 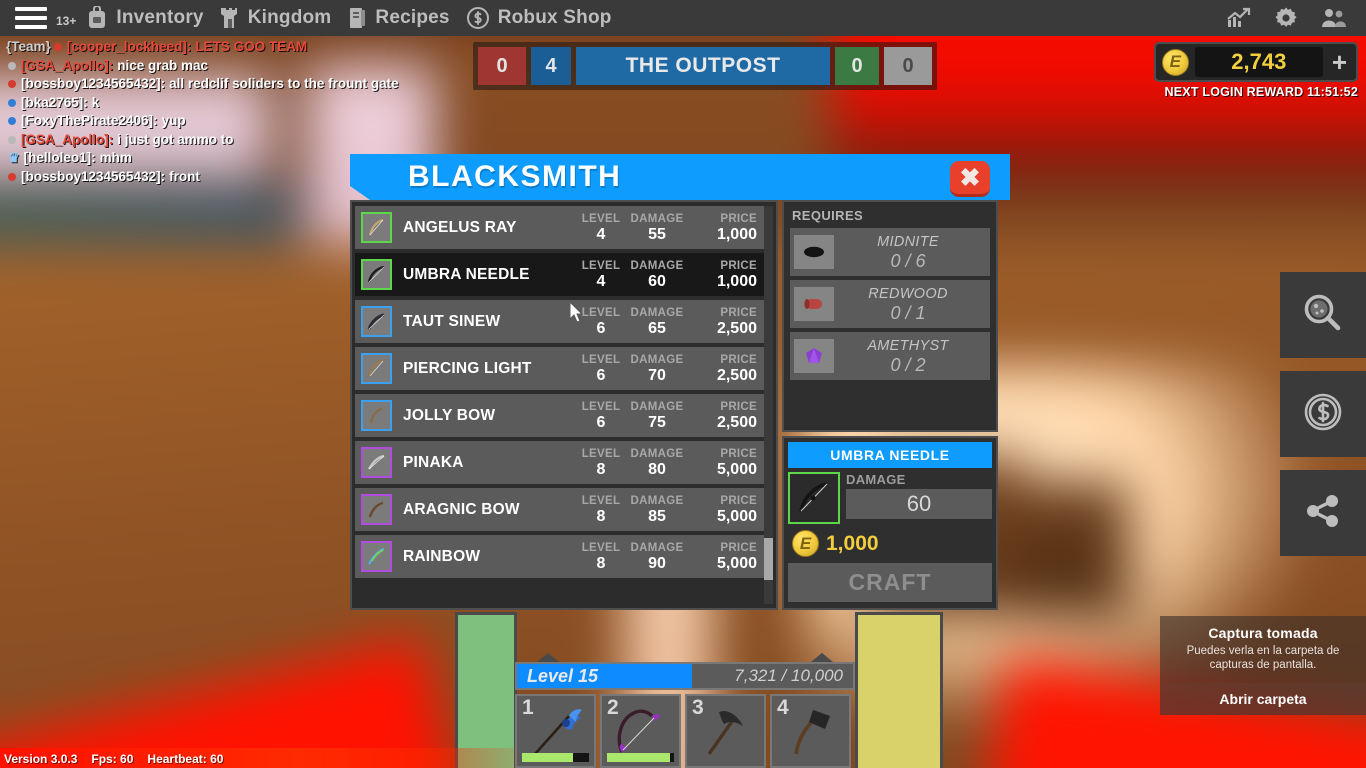 I want to click on people-icon, so click(x=1334, y=18).